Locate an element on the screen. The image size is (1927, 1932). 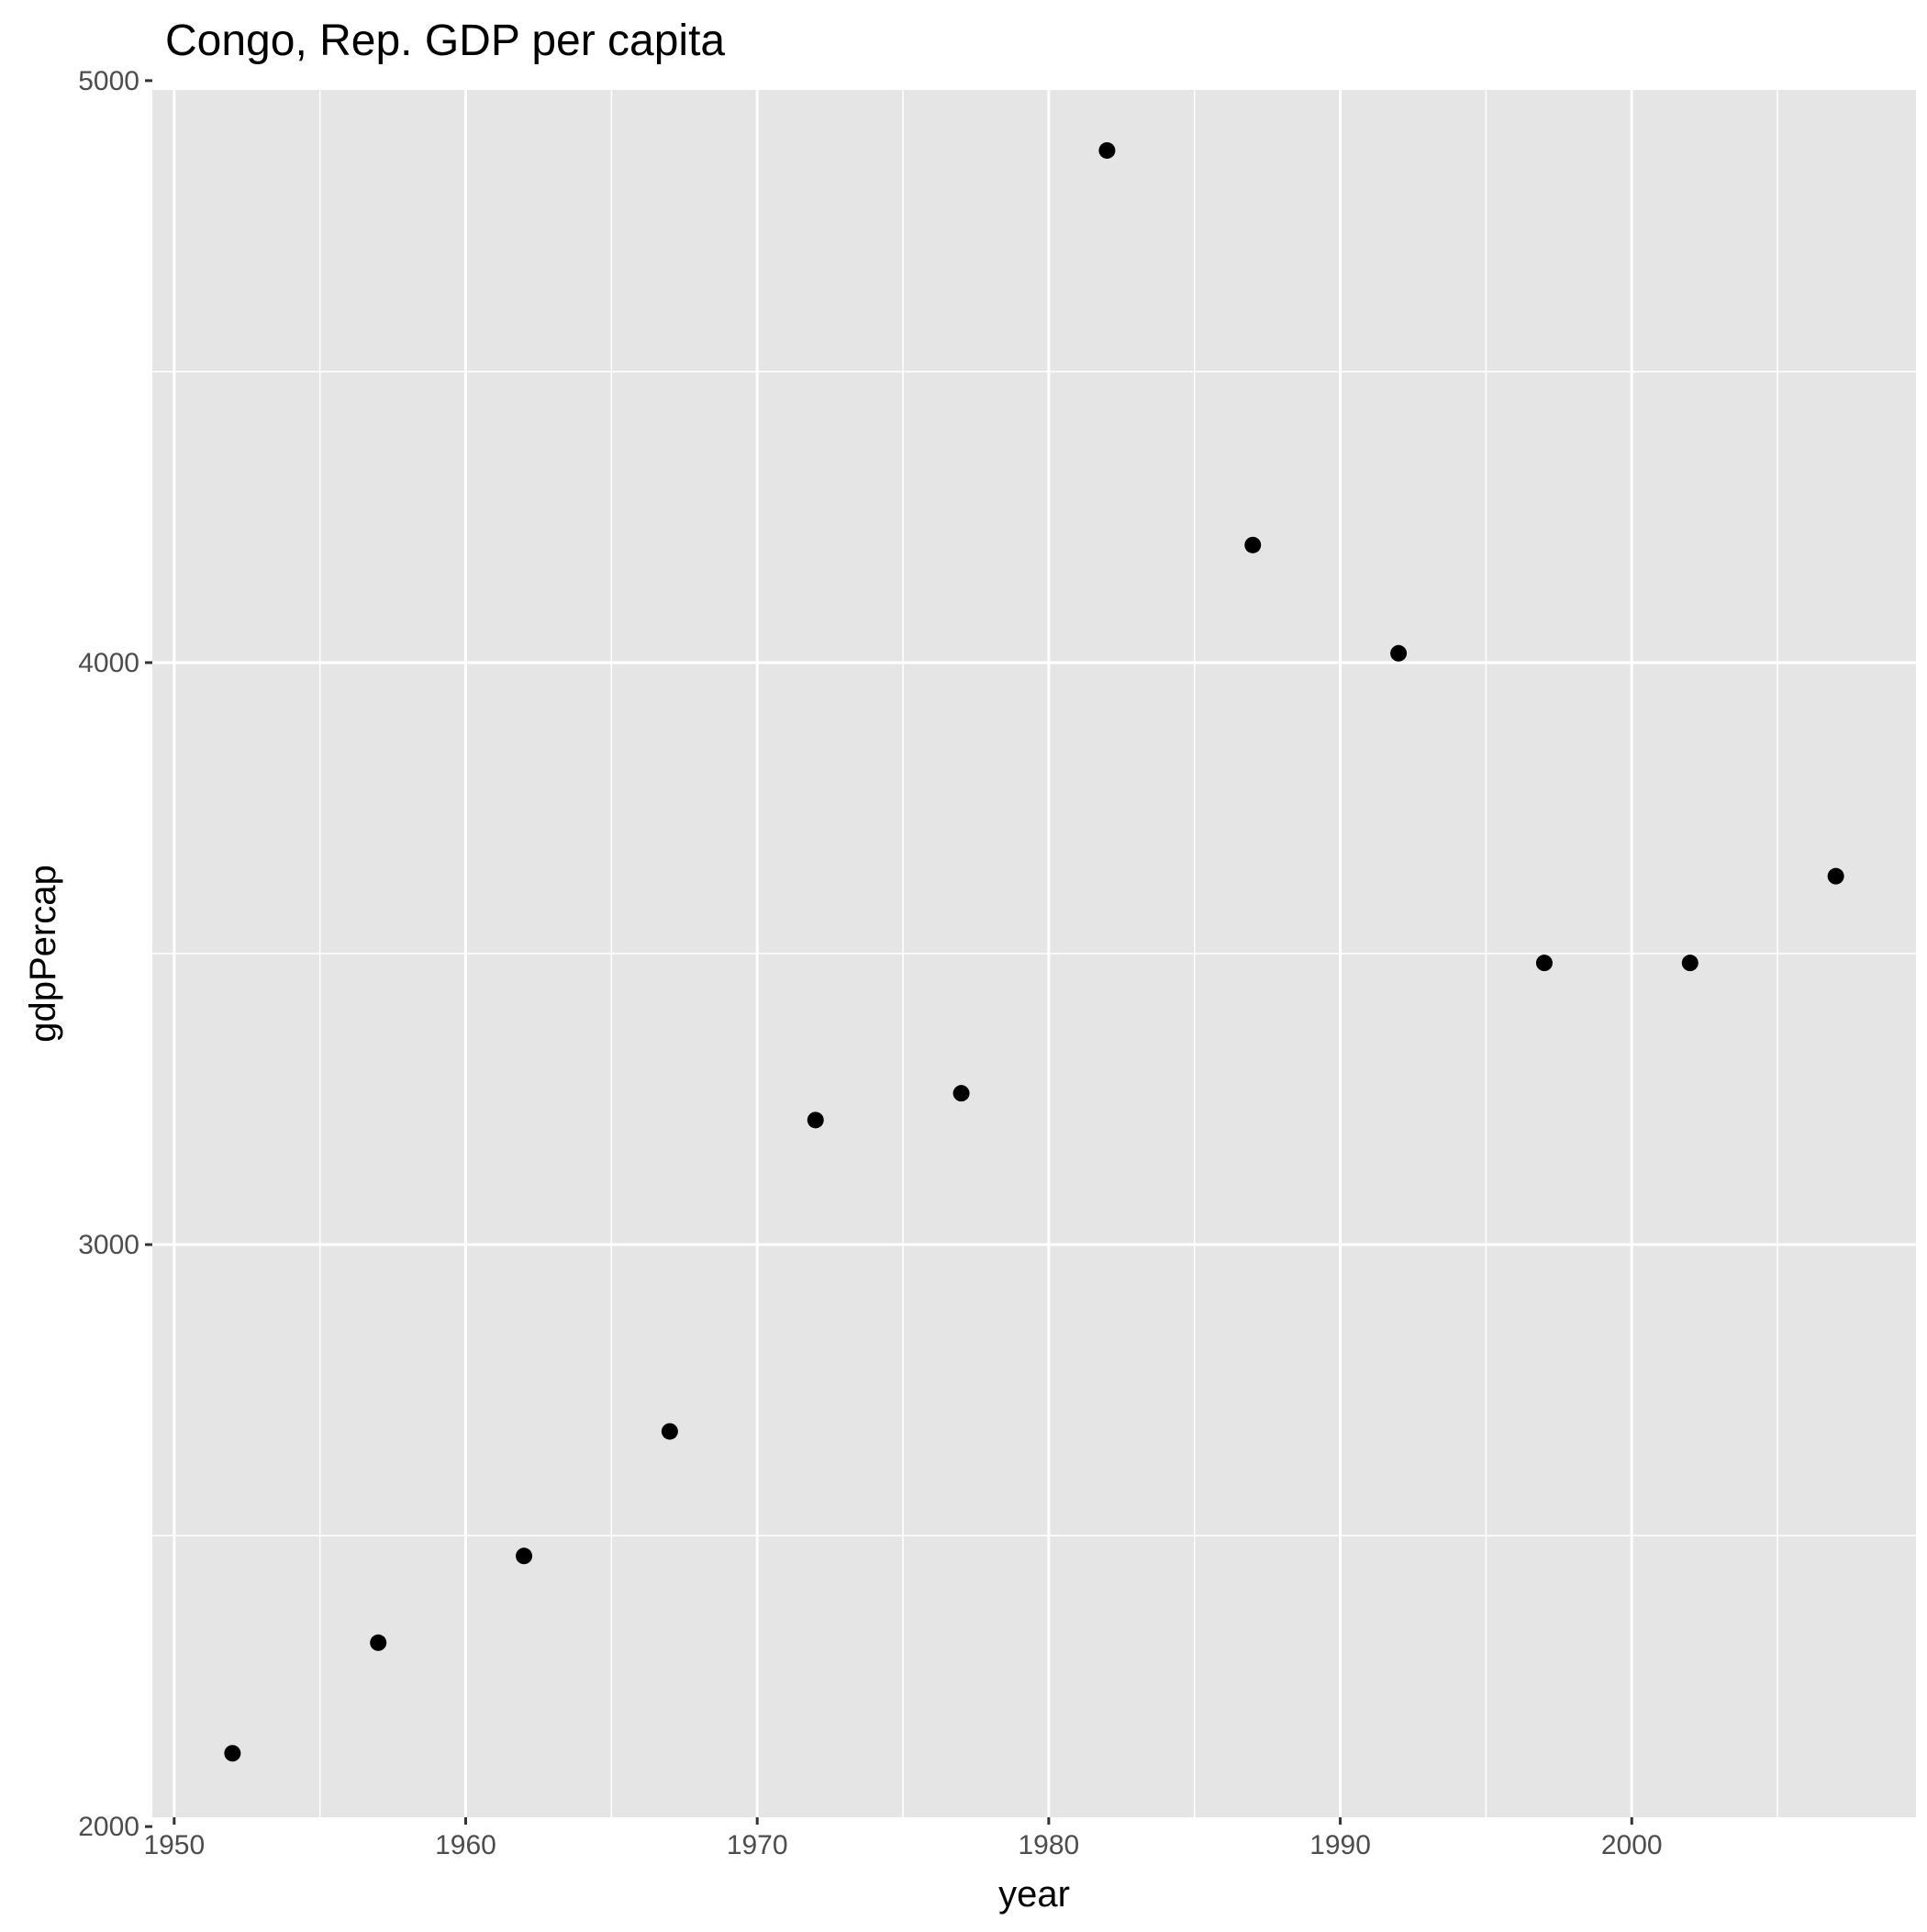
chart-title: Congo, Rep. GDP per capita is located at coordinates (445, 41).